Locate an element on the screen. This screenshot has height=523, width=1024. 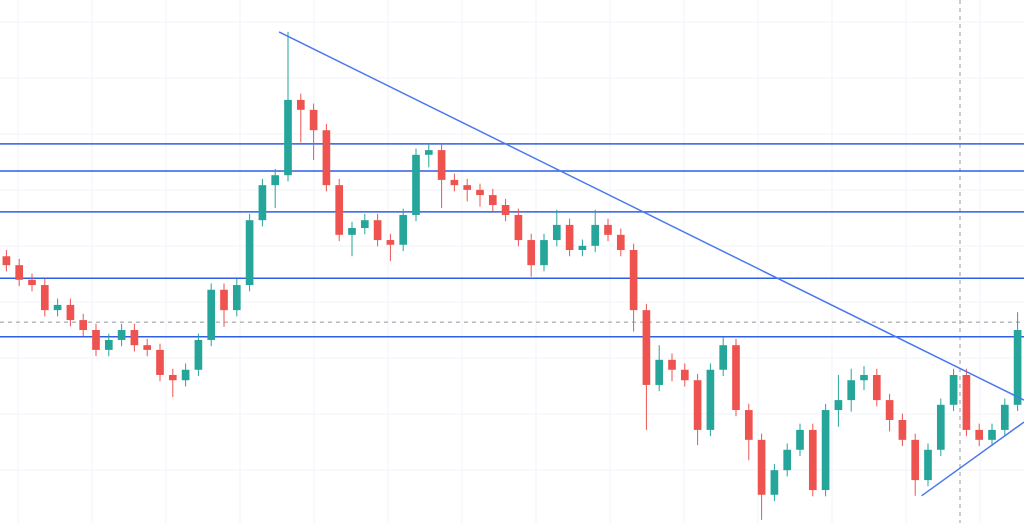
trend-line is located at coordinates (972, 459).